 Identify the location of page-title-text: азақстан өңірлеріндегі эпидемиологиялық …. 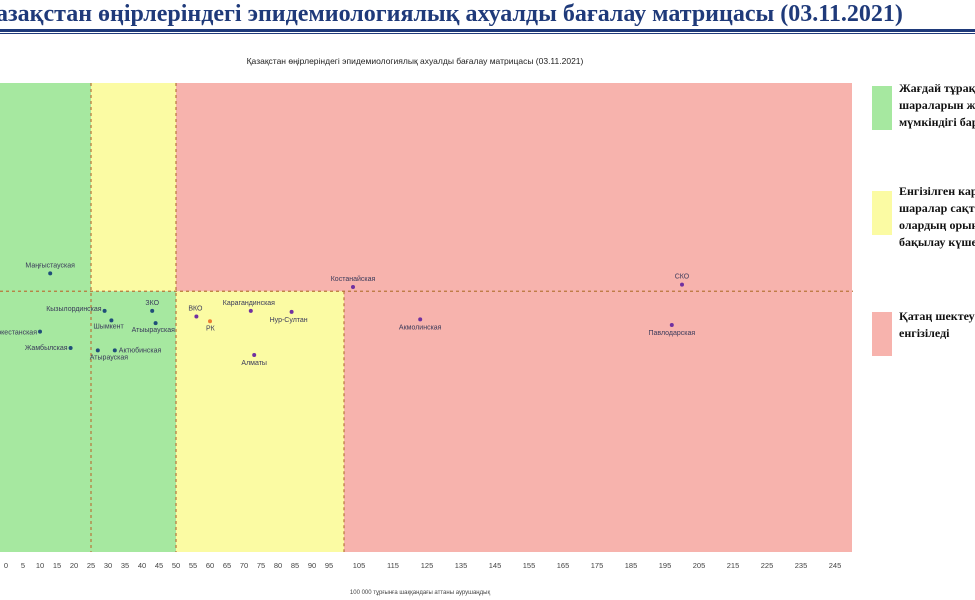
(451, 14).